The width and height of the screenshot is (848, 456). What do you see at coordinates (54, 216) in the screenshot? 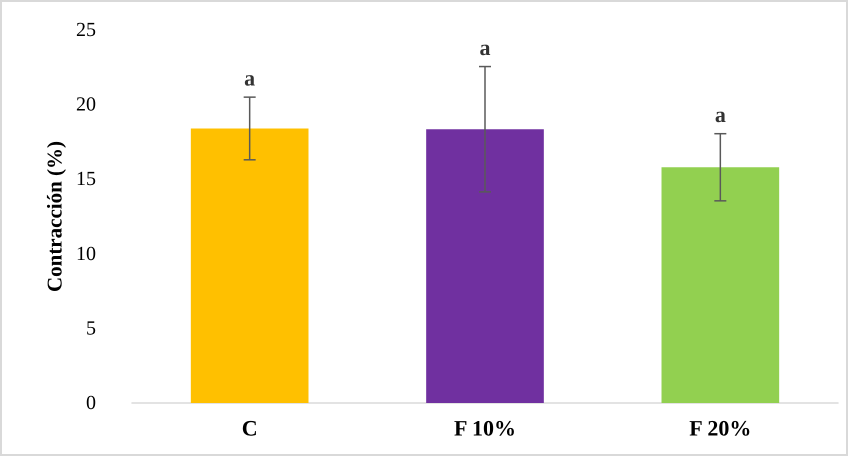
I see `y-axis-title: Contracción (%)` at bounding box center [54, 216].